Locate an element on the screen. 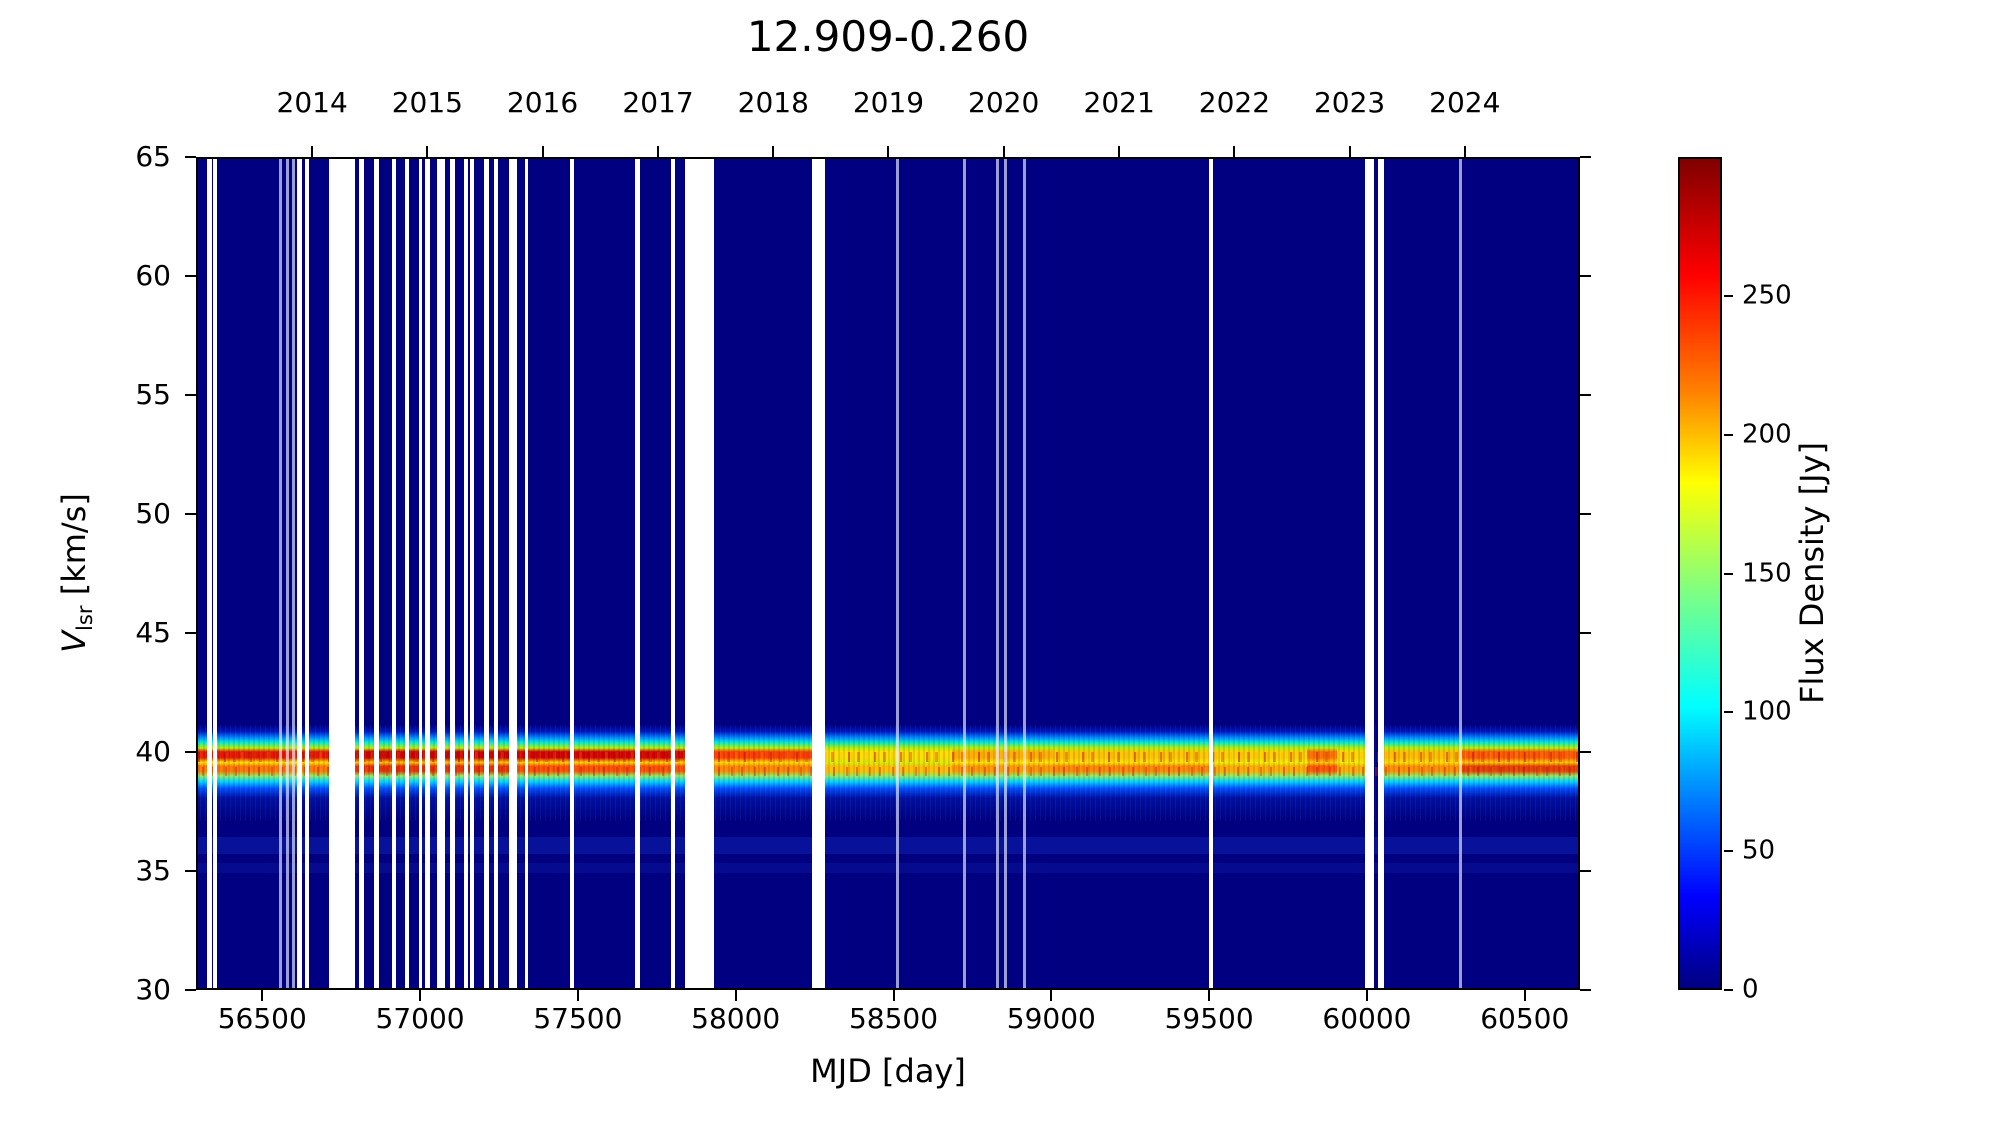 Image resolution: width=2000 pixels, height=1125 pixels. plot-title: 12.909-0.260 is located at coordinates (888, 36).